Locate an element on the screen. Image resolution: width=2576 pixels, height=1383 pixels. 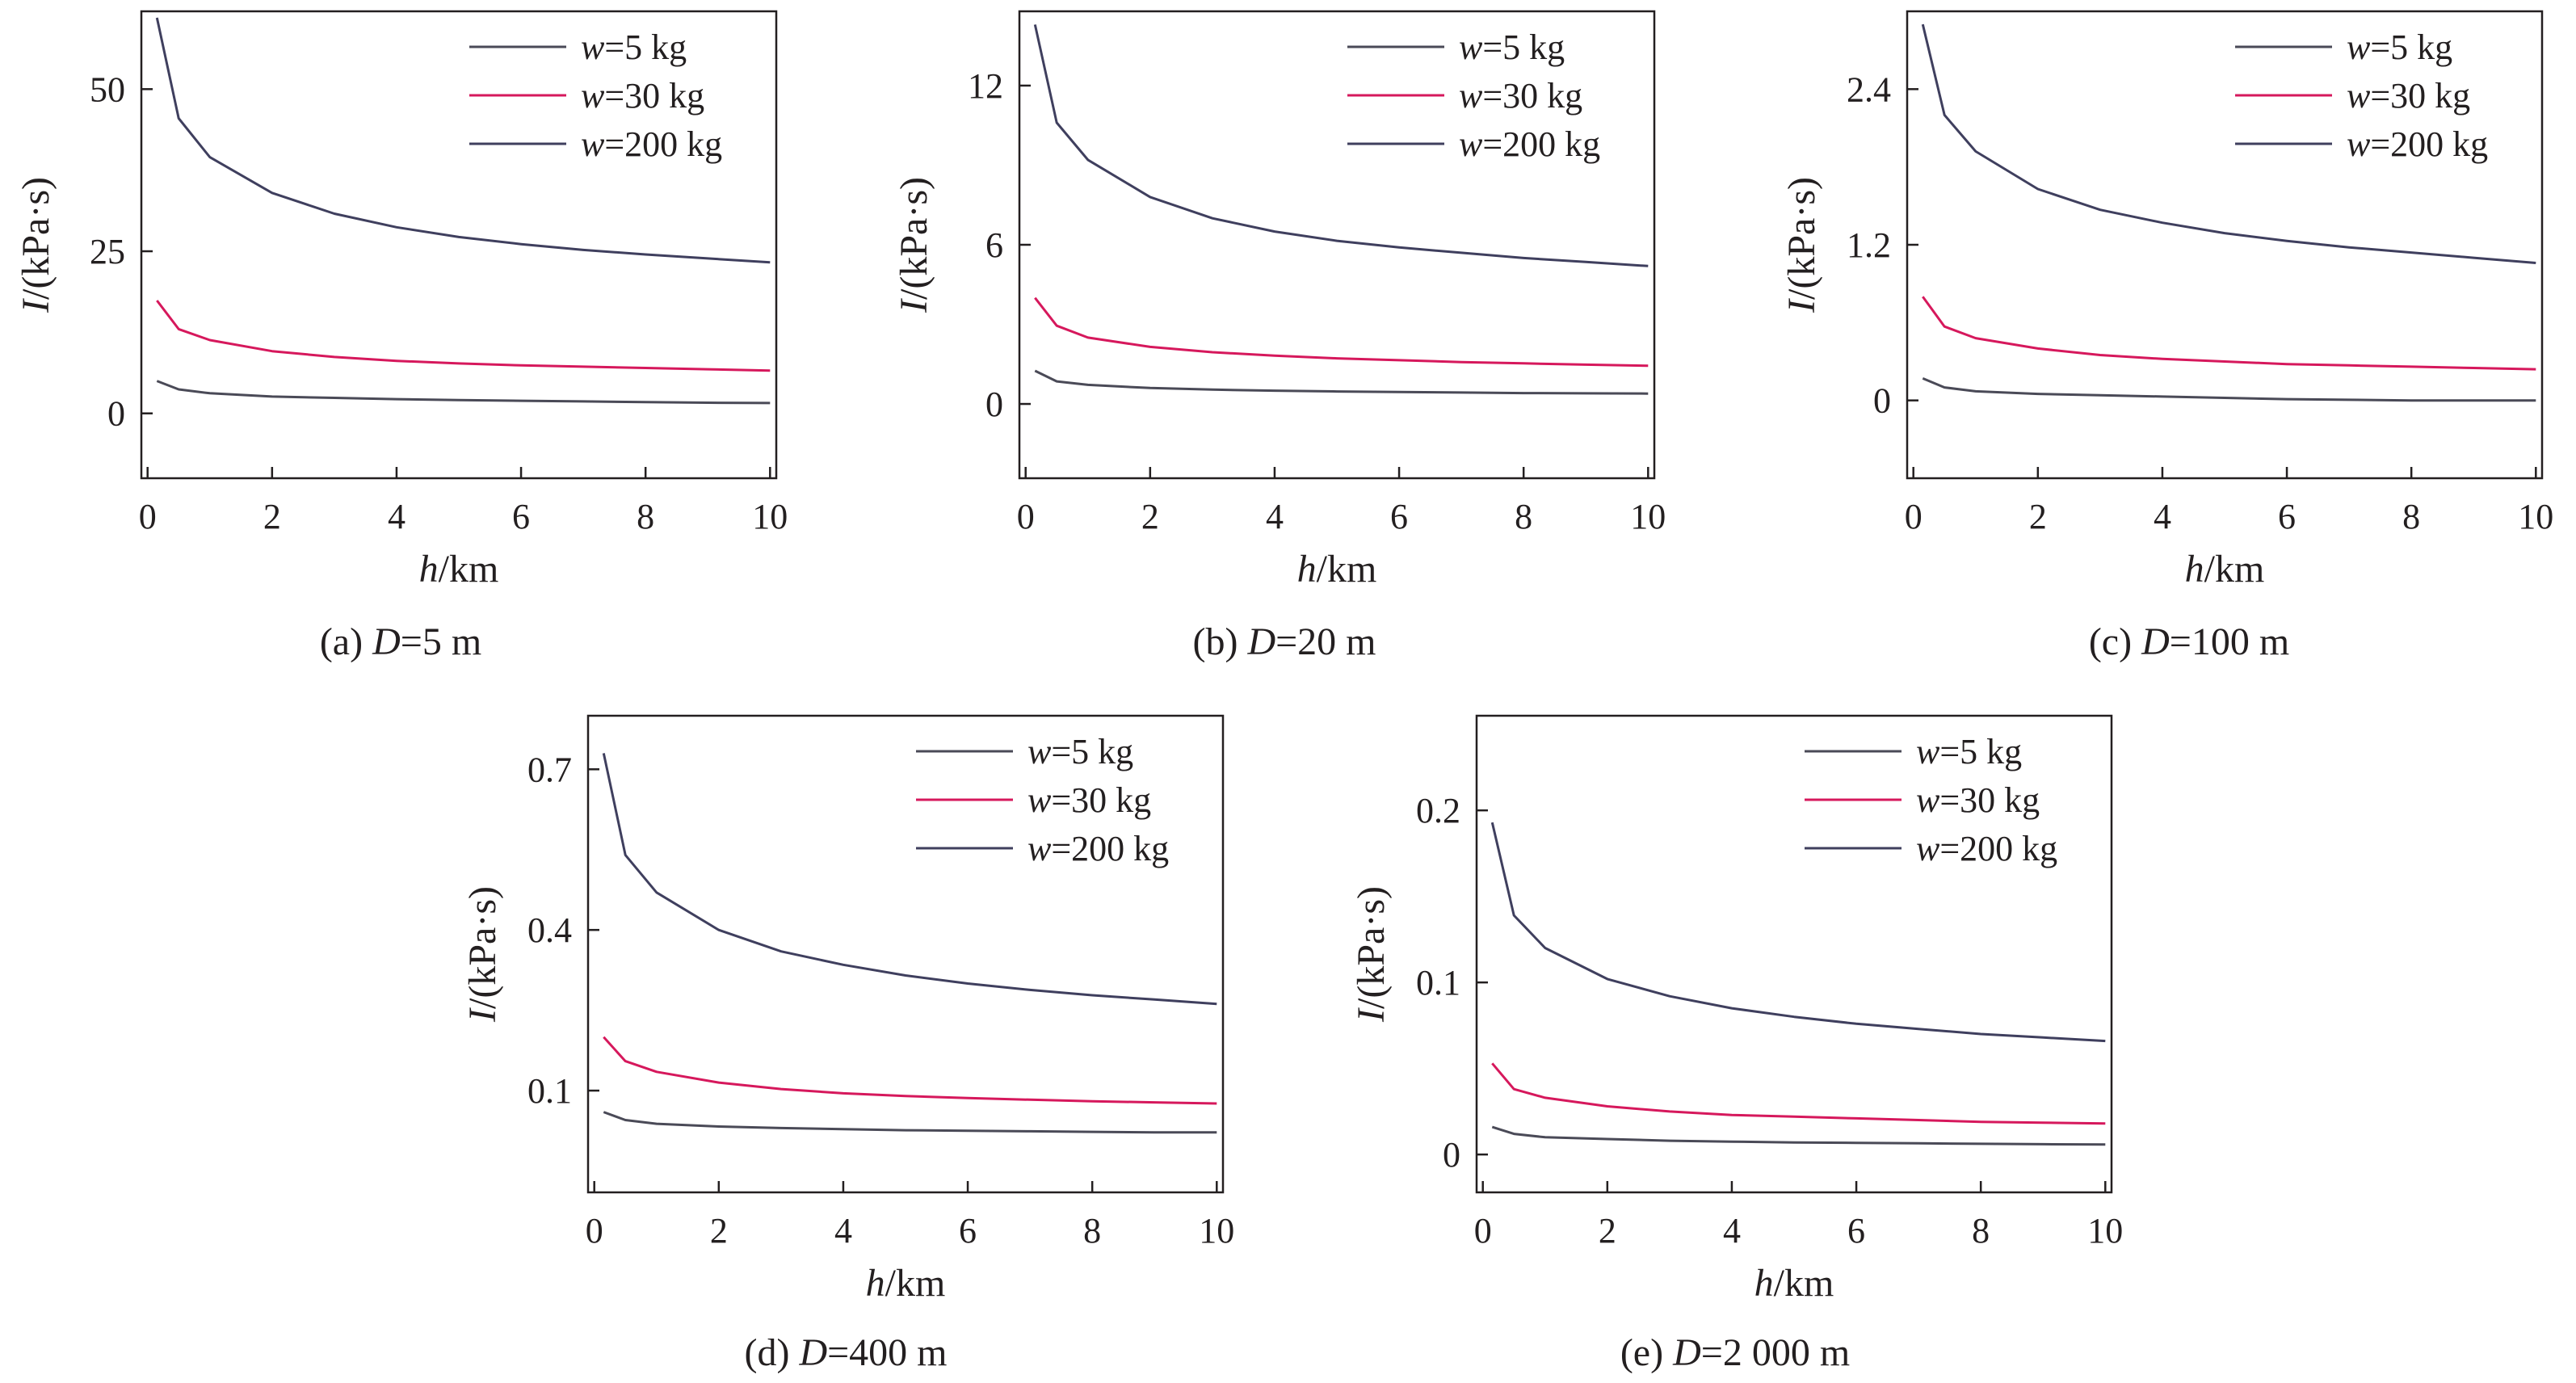
chart-caption: (d) D=400 m is located at coordinates (846, 1353).